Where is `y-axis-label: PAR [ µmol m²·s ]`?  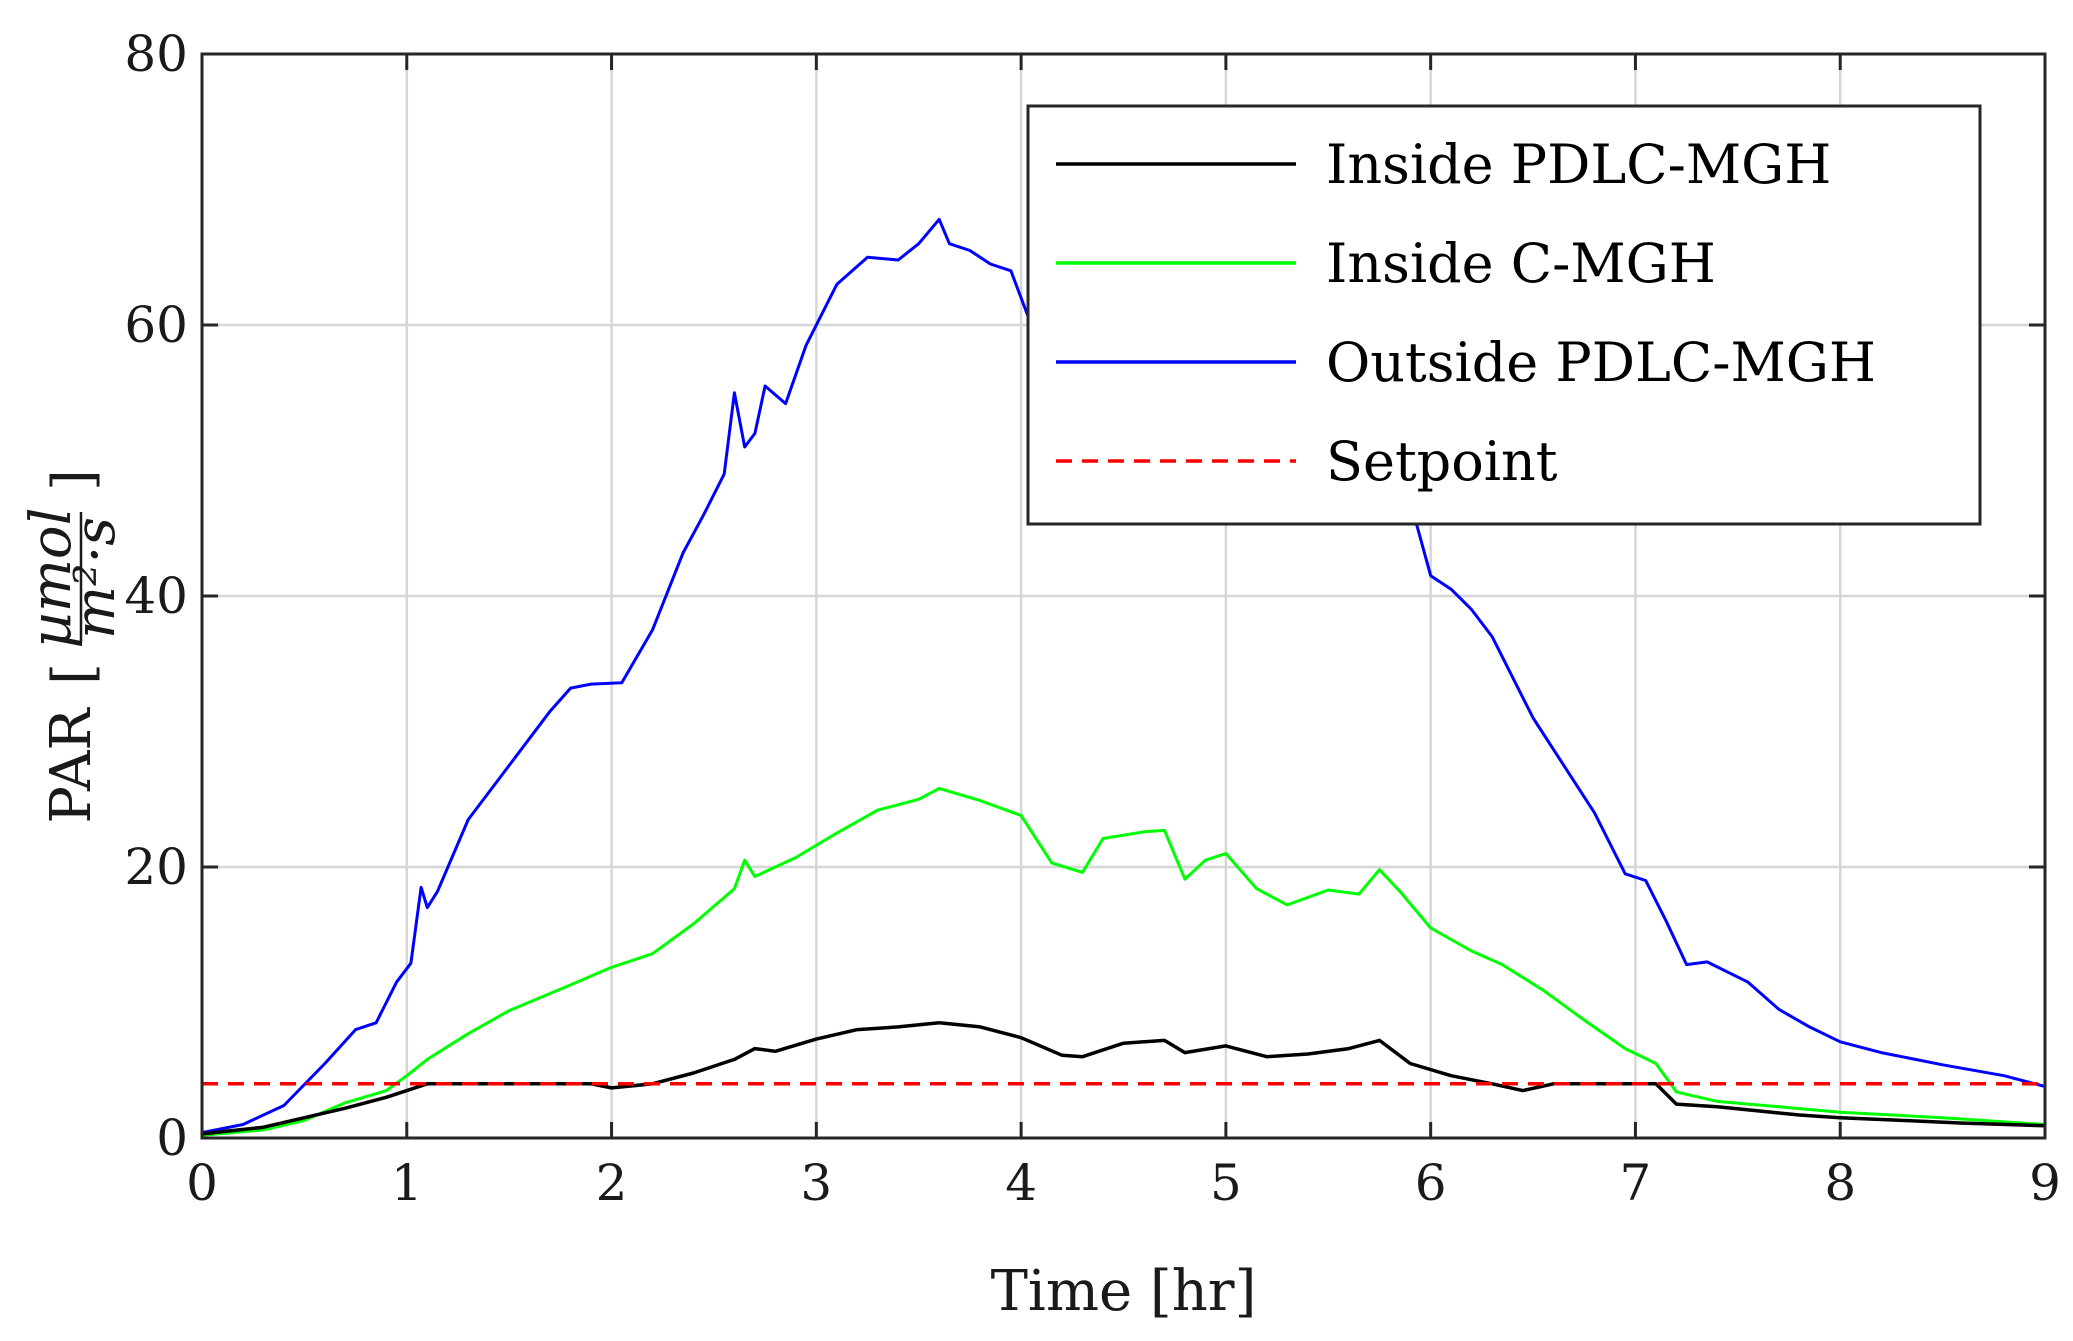 y-axis-label: PAR [ µmol m²·s ] is located at coordinates (73, 646).